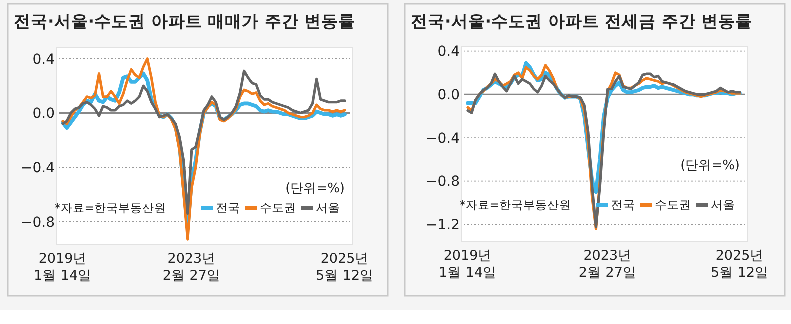 The image size is (791, 324). What do you see at coordinates (582, 21) in the screenshot?
I see `chart-title: 전국·서울·수도권 아파트 전세금 주간 변동률` at bounding box center [582, 21].